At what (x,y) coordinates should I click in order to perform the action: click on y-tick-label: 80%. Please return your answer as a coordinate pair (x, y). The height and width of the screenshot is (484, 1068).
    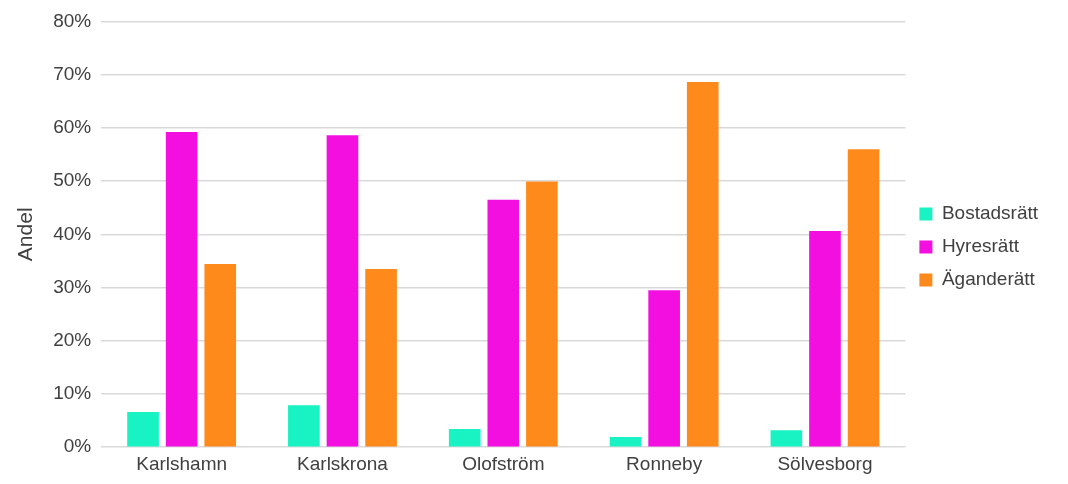
    Looking at the image, I should click on (72, 20).